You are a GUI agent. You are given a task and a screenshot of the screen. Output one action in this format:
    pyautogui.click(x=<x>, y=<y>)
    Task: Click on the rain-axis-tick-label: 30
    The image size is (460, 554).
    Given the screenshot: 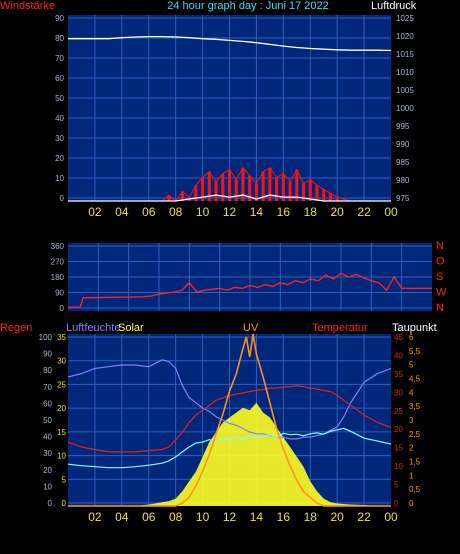 What is the action you would take?
    pyautogui.click(x=47, y=453)
    